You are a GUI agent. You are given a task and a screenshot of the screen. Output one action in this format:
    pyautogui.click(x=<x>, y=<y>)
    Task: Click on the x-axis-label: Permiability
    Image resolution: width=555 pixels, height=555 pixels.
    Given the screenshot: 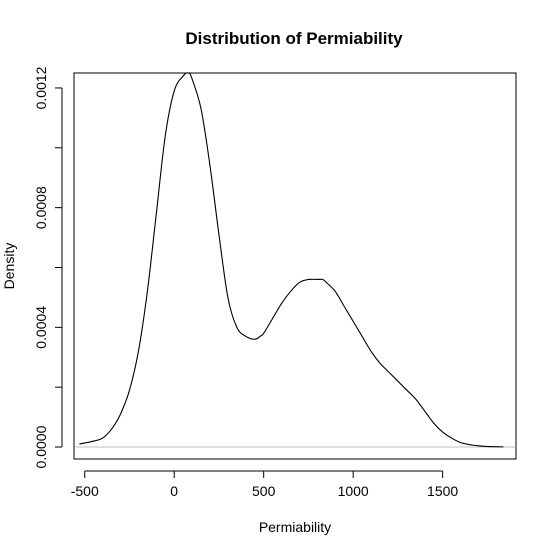 What is the action you would take?
    pyautogui.click(x=295, y=527)
    